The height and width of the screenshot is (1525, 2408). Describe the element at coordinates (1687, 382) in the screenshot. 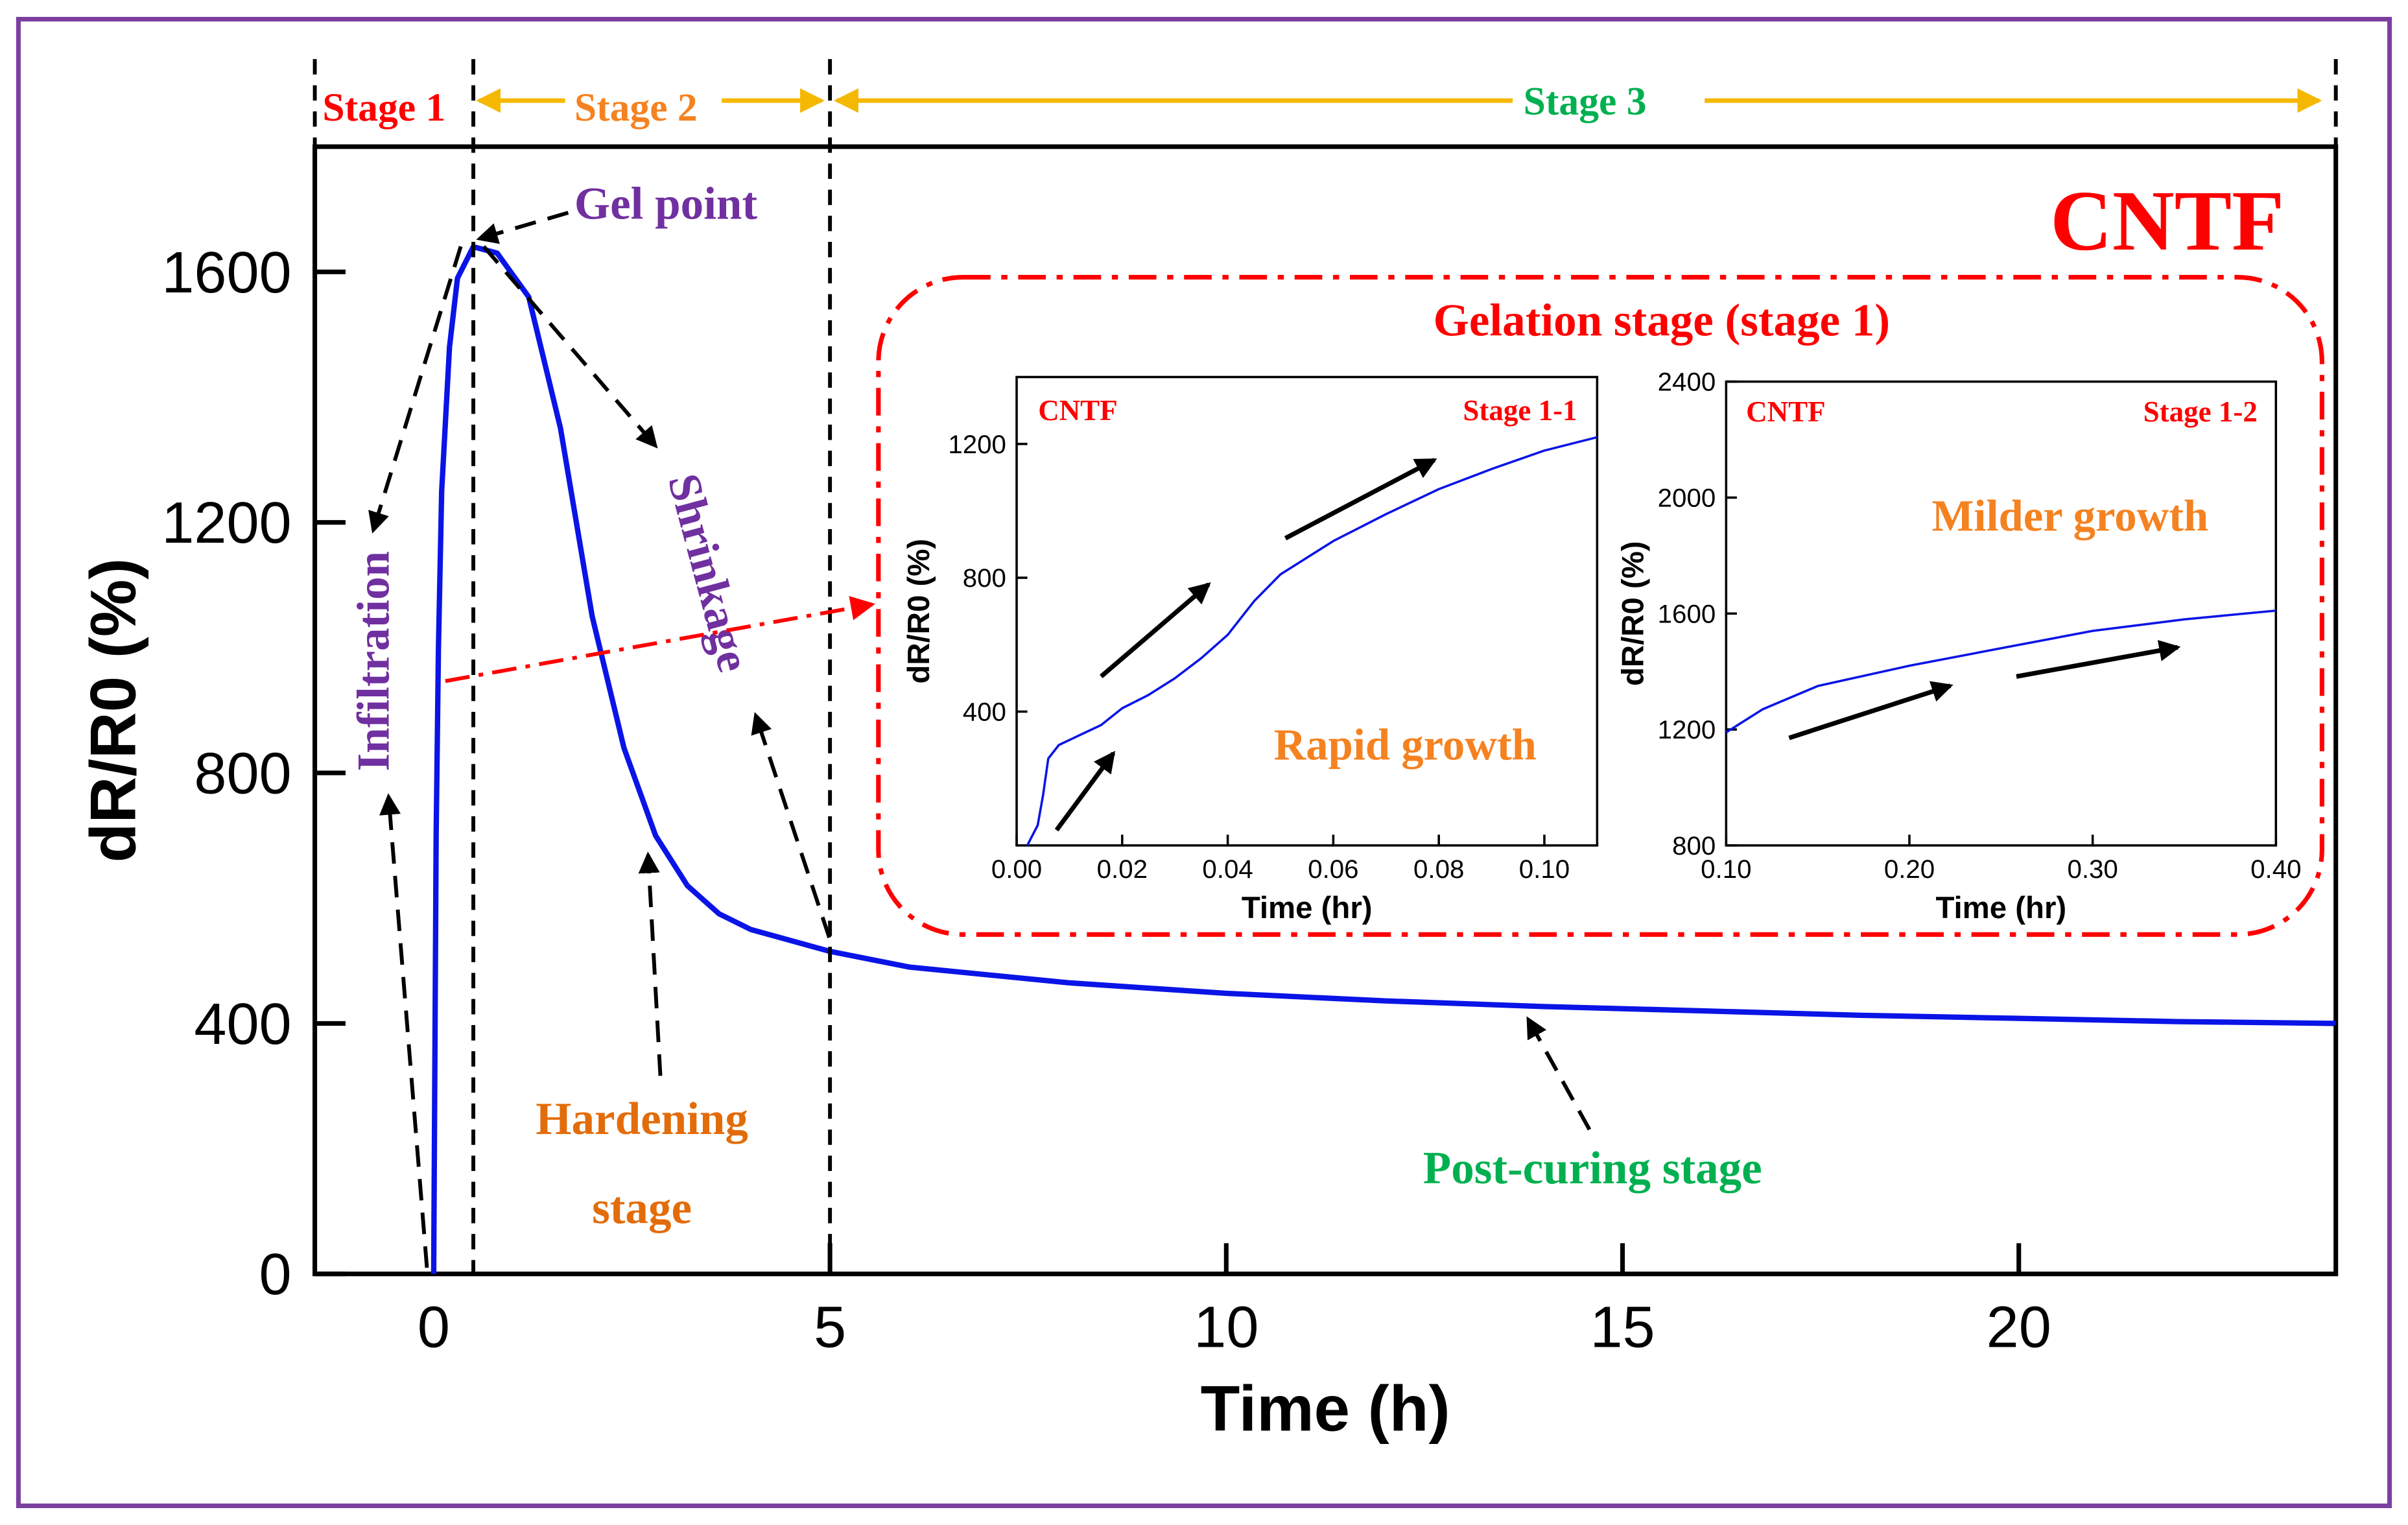

I see `y-tick-label: 2400` at that location.